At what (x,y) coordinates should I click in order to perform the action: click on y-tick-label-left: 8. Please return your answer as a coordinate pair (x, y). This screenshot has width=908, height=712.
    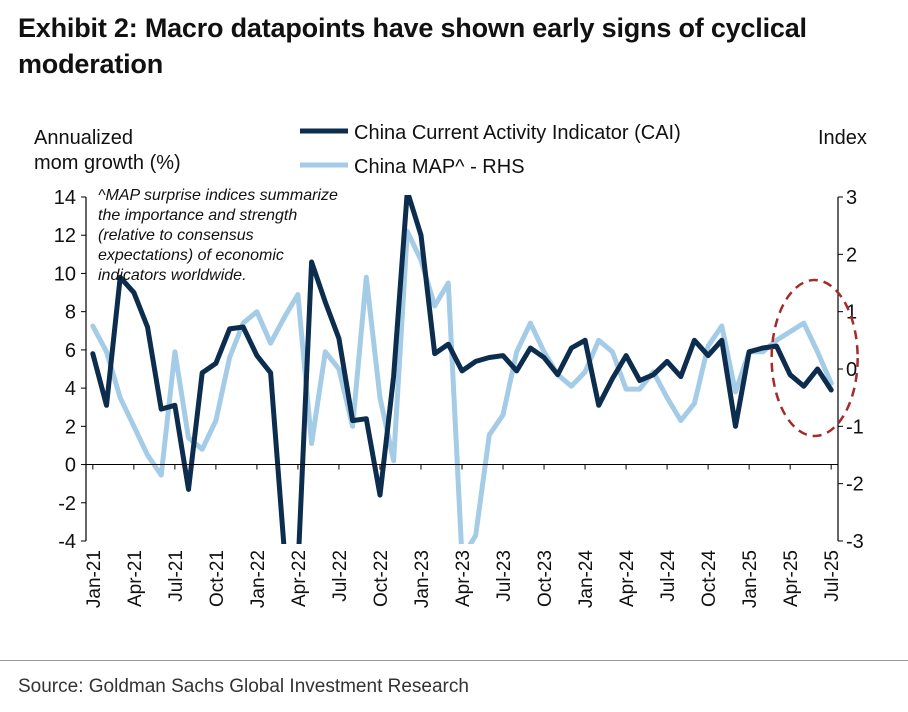
    Looking at the image, I should click on (70, 313).